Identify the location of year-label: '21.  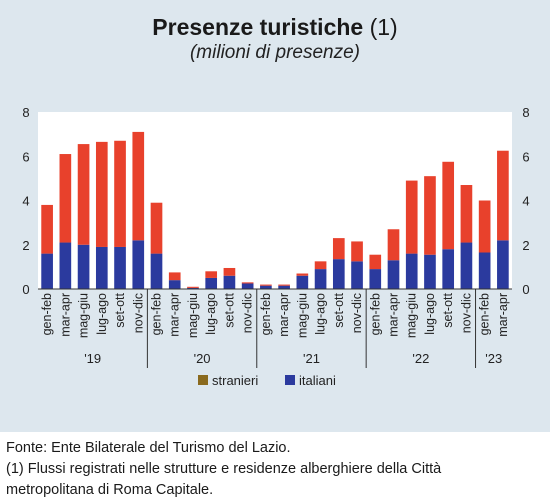
(311, 358).